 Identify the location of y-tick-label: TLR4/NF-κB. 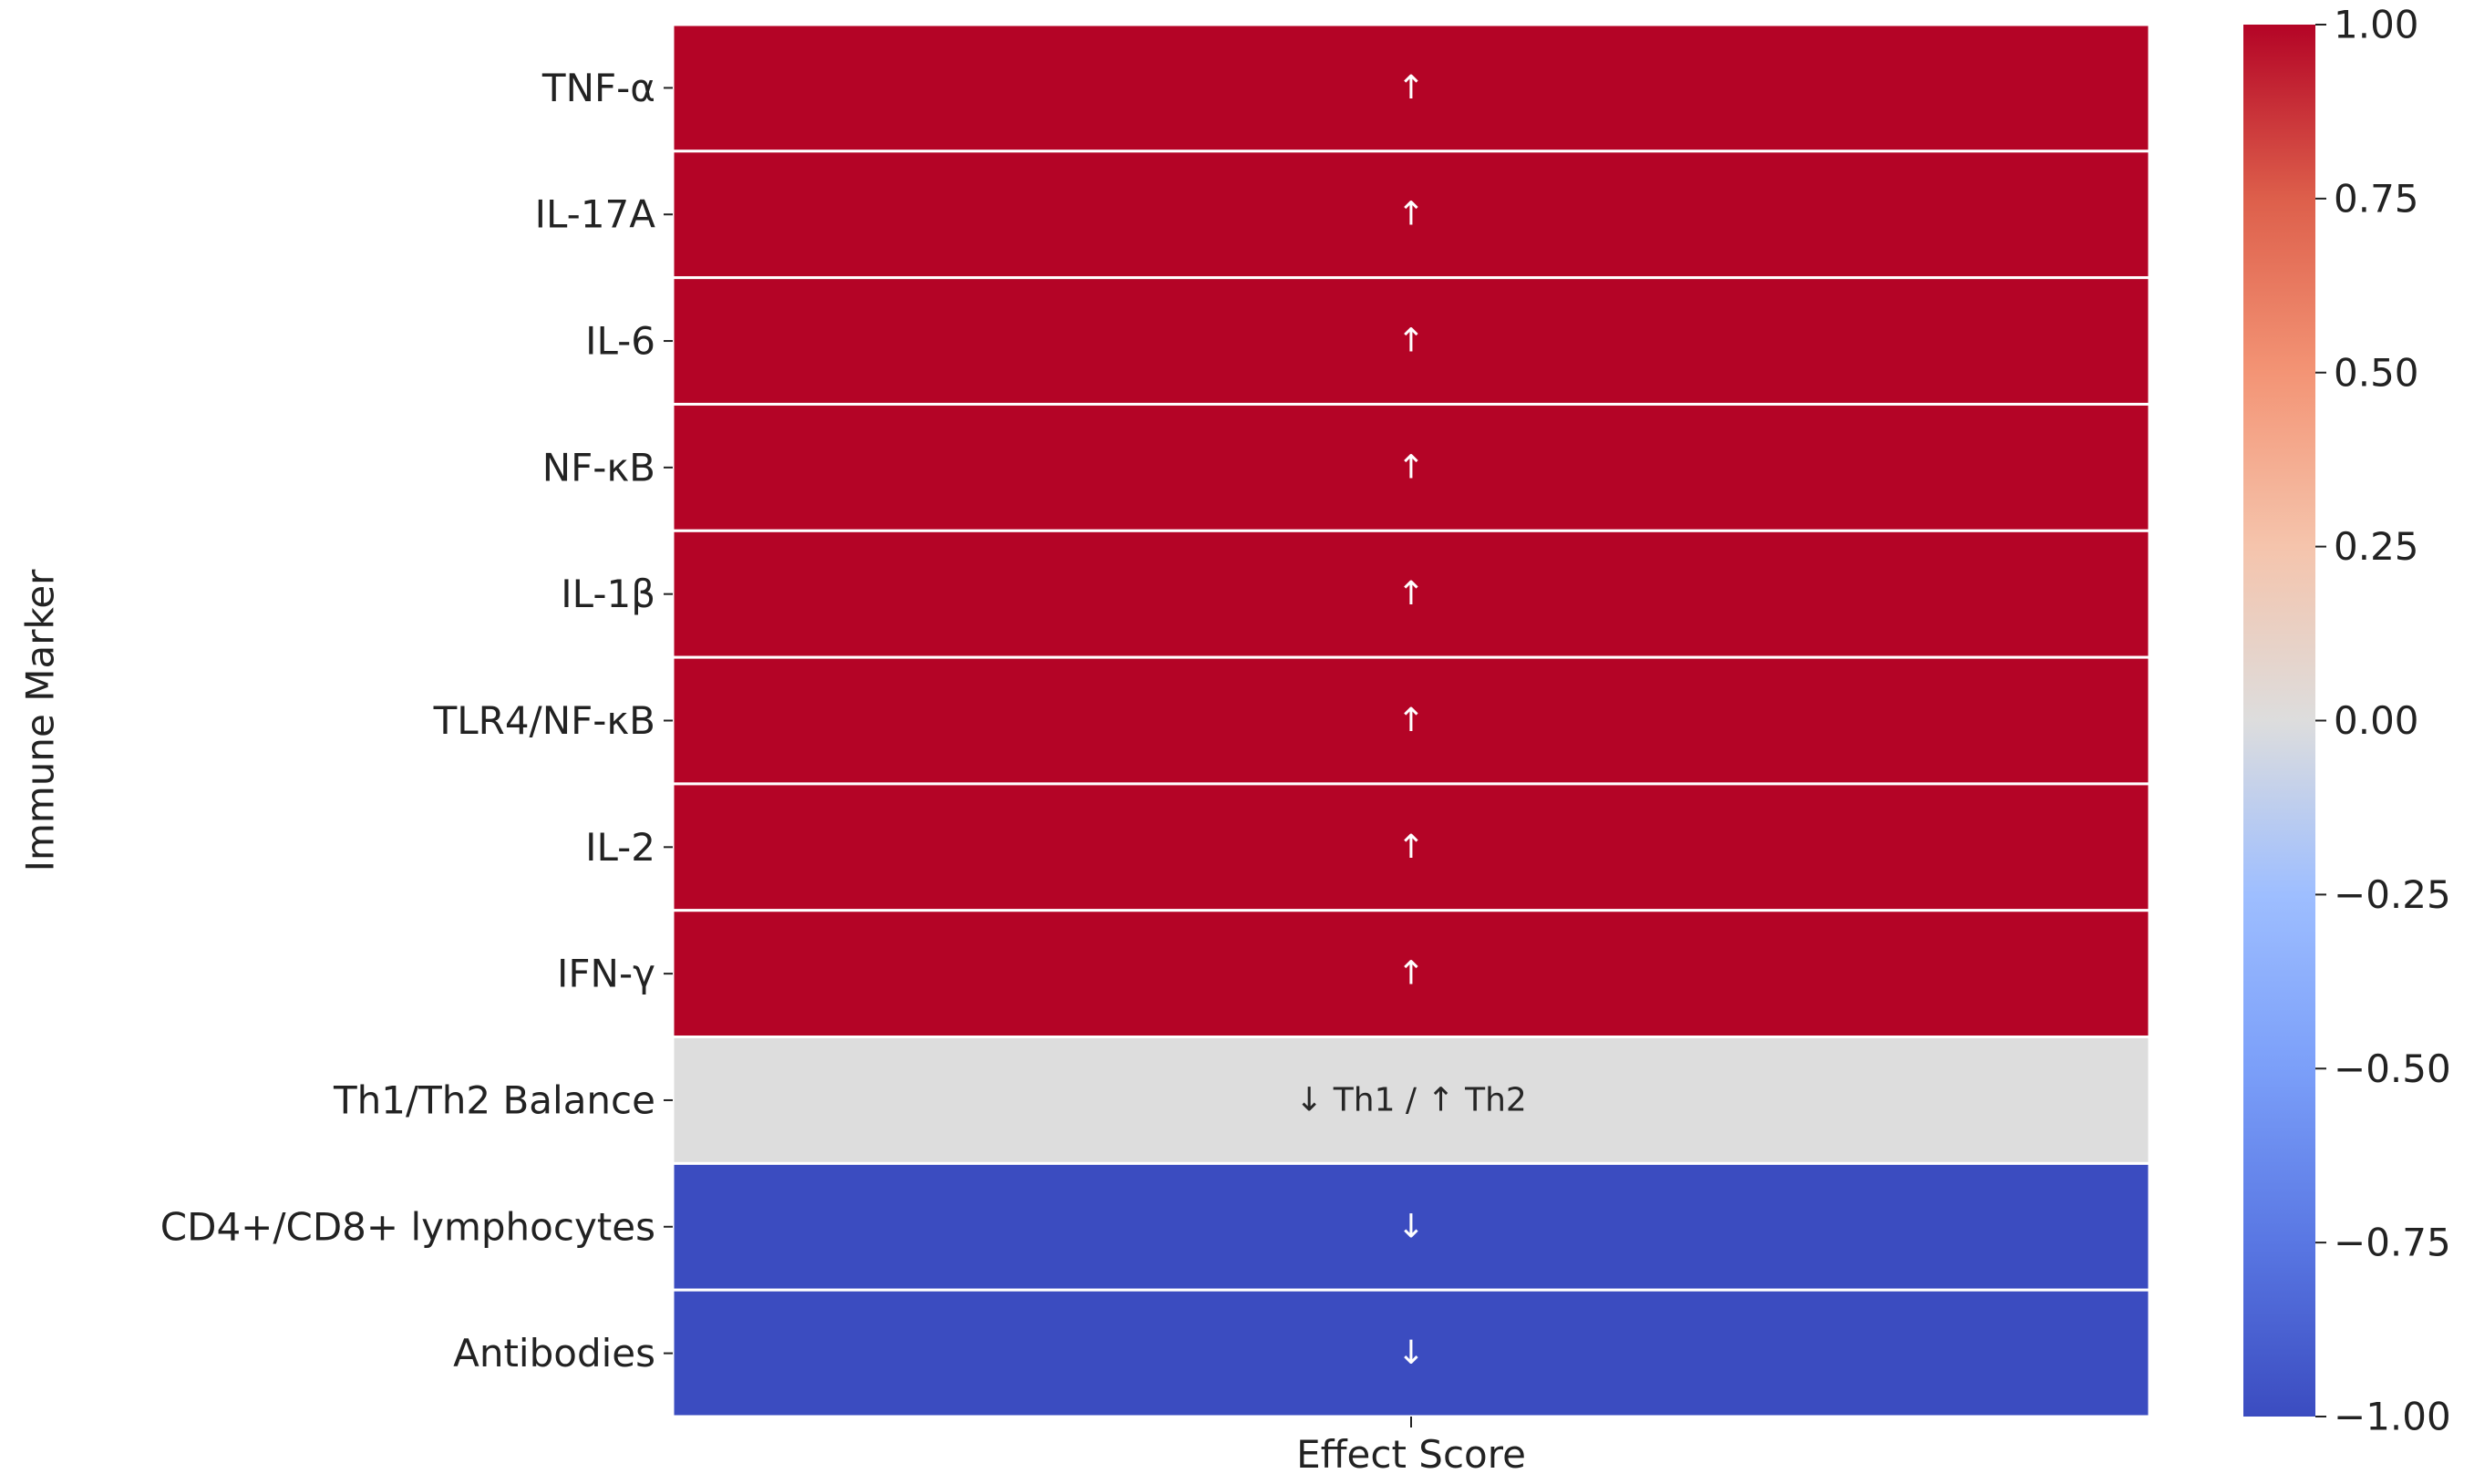
(544, 720).